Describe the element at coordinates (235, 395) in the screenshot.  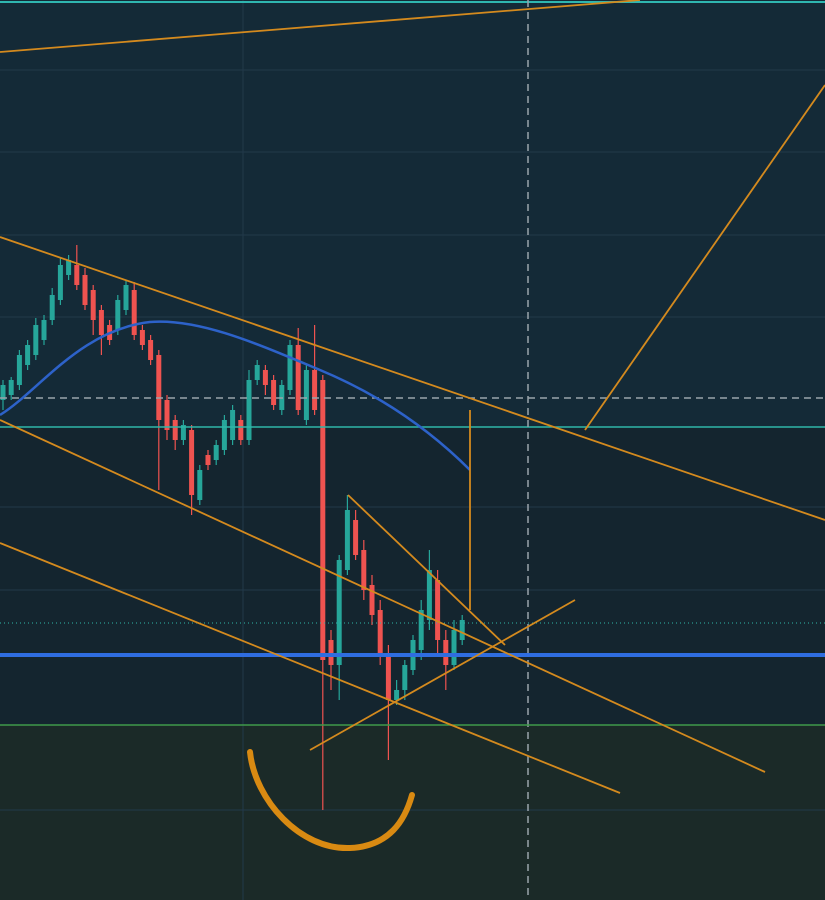
I see `moving-average` at that location.